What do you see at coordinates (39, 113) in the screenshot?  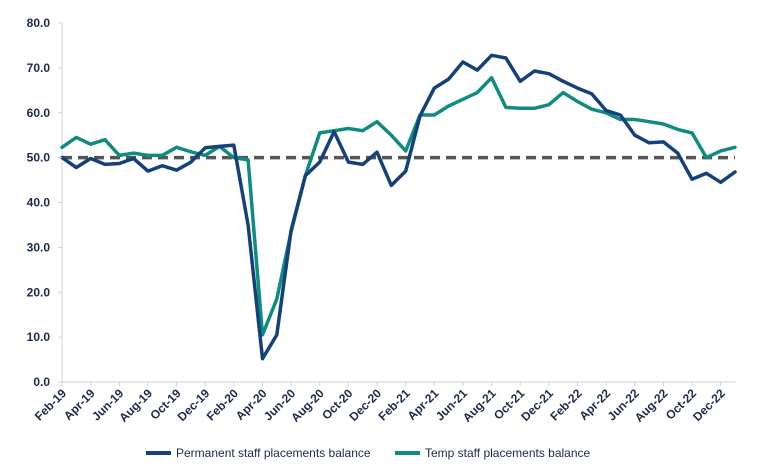 I see `y-tick-label: 60.0` at bounding box center [39, 113].